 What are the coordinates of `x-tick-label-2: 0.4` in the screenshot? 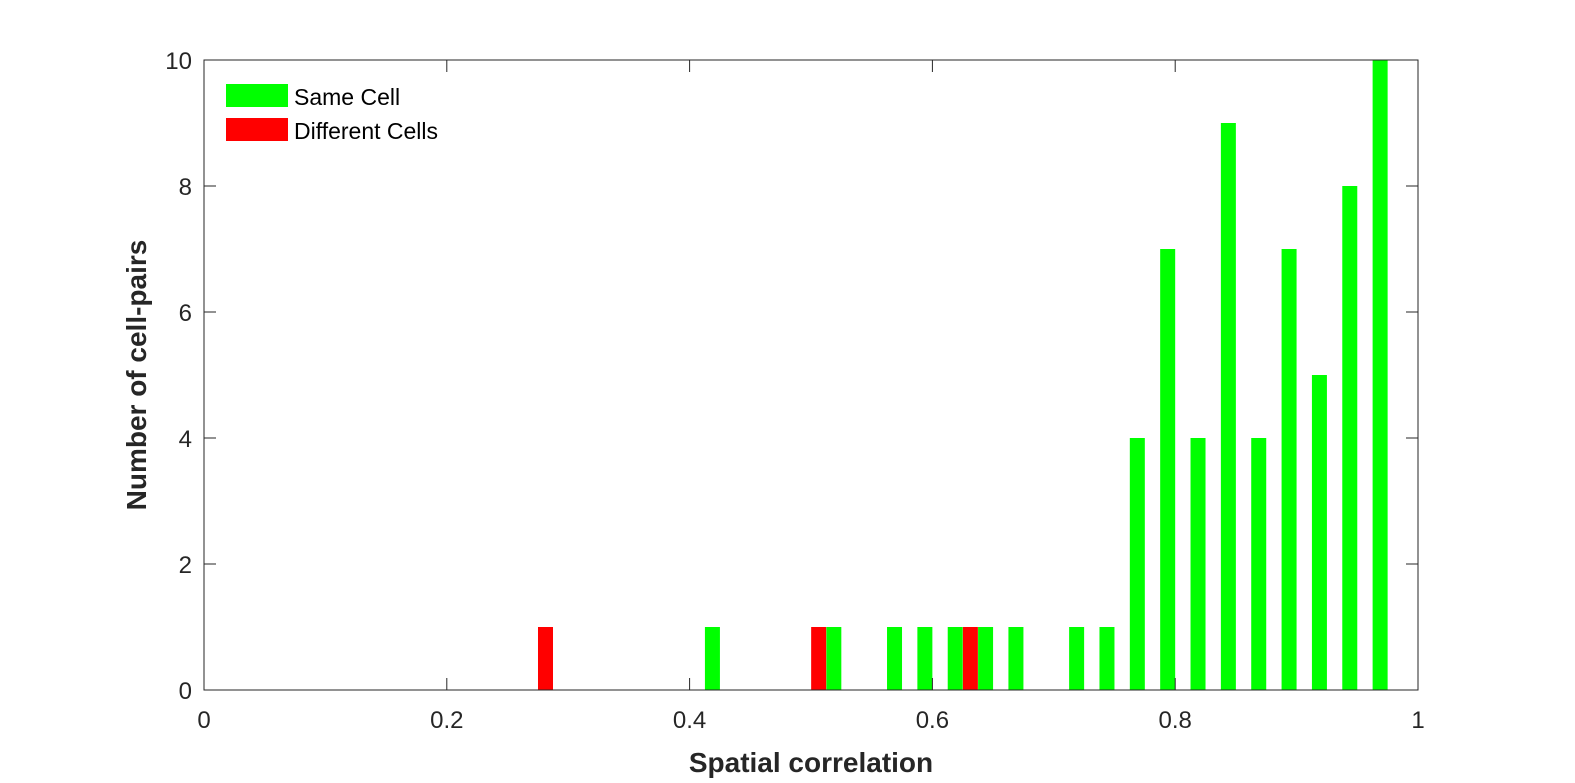 It's located at (689, 720).